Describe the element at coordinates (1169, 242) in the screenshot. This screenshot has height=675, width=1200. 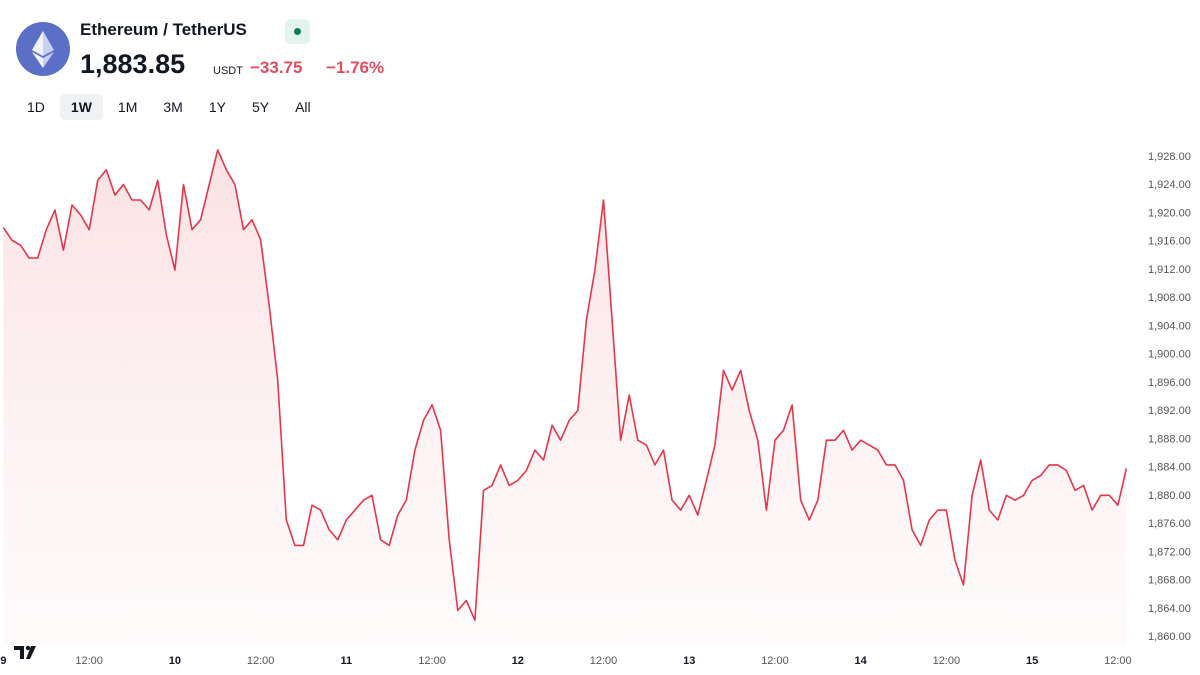
I see `y-tick-label: 1,916.00` at that location.